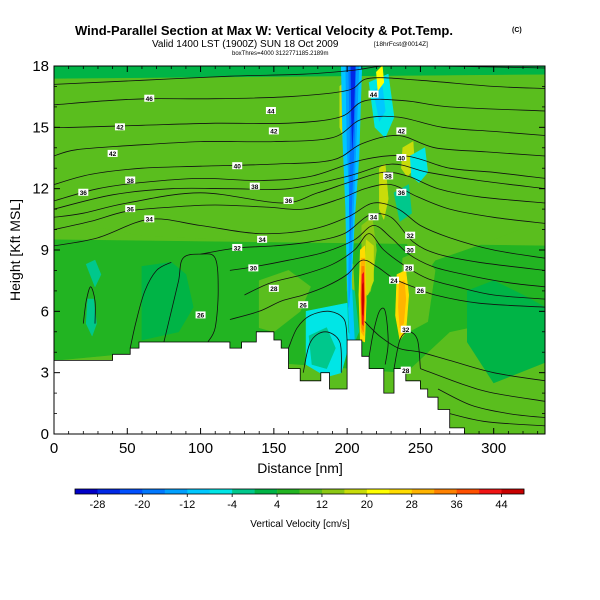 The height and width of the screenshot is (600, 600). Describe the element at coordinates (299, 382) in the screenshot. I see `terrain` at that location.